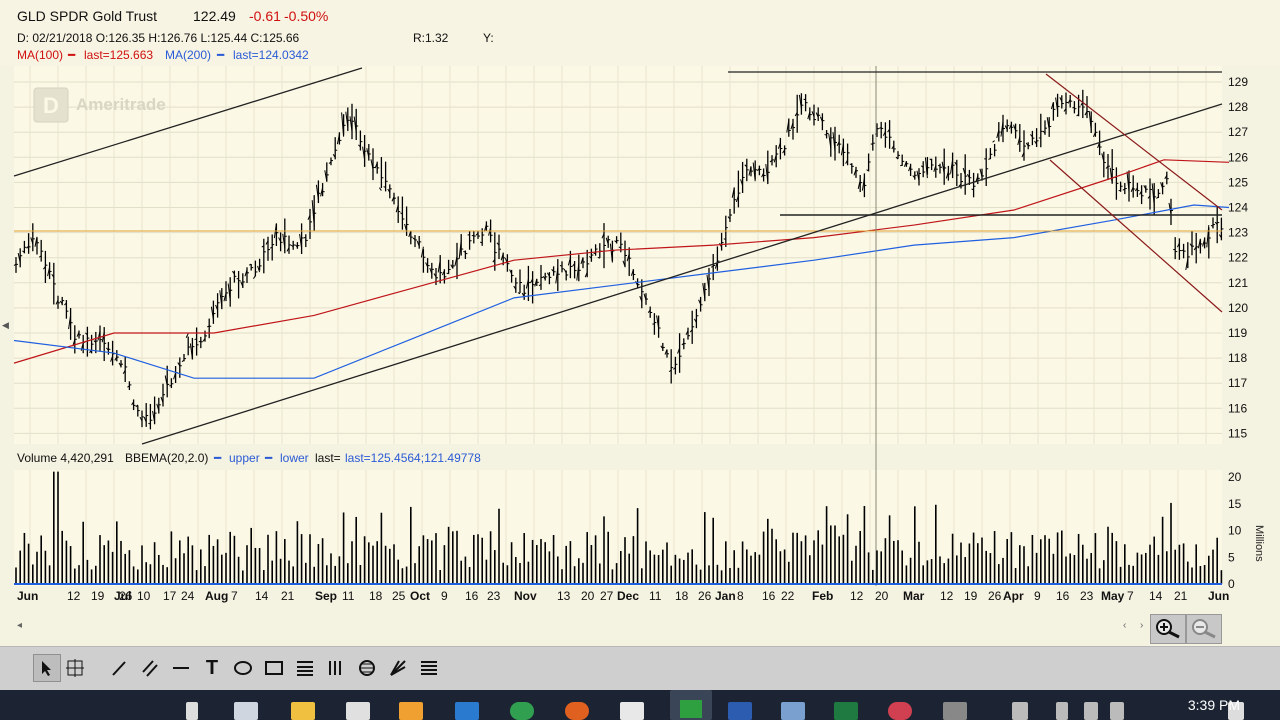 The width and height of the screenshot is (1280, 720). What do you see at coordinates (181, 668) in the screenshot?
I see `hline-tool-button` at bounding box center [181, 668].